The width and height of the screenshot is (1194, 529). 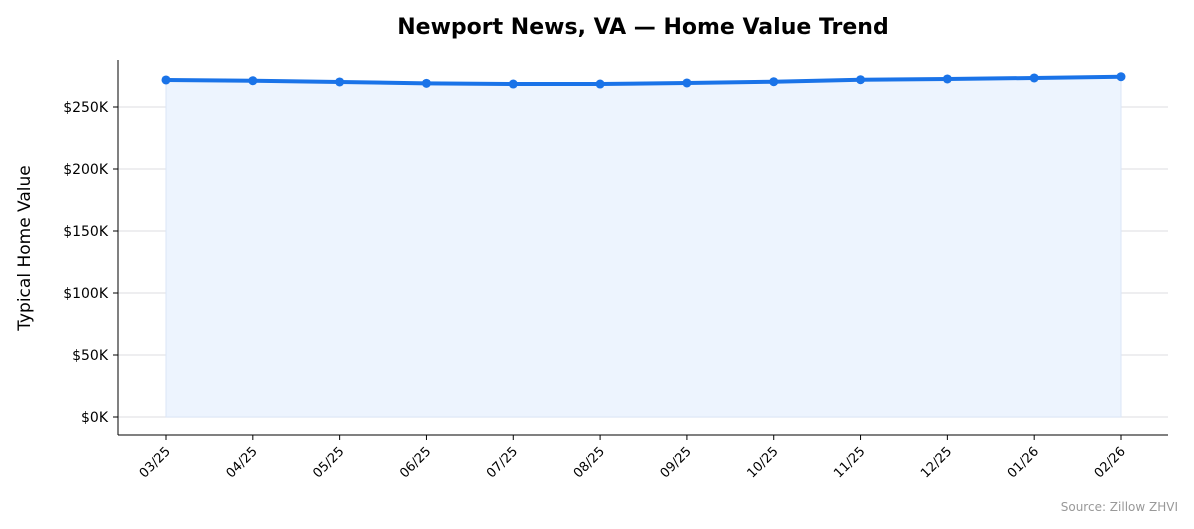 I want to click on x-tick-label: 10/25, so click(x=762, y=462).